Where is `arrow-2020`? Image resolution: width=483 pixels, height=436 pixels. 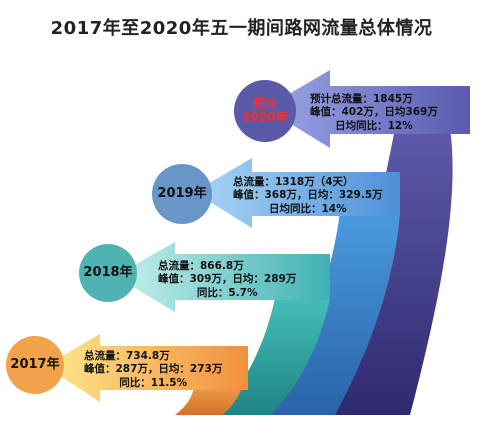 arrow-2020 is located at coordinates (367, 109).